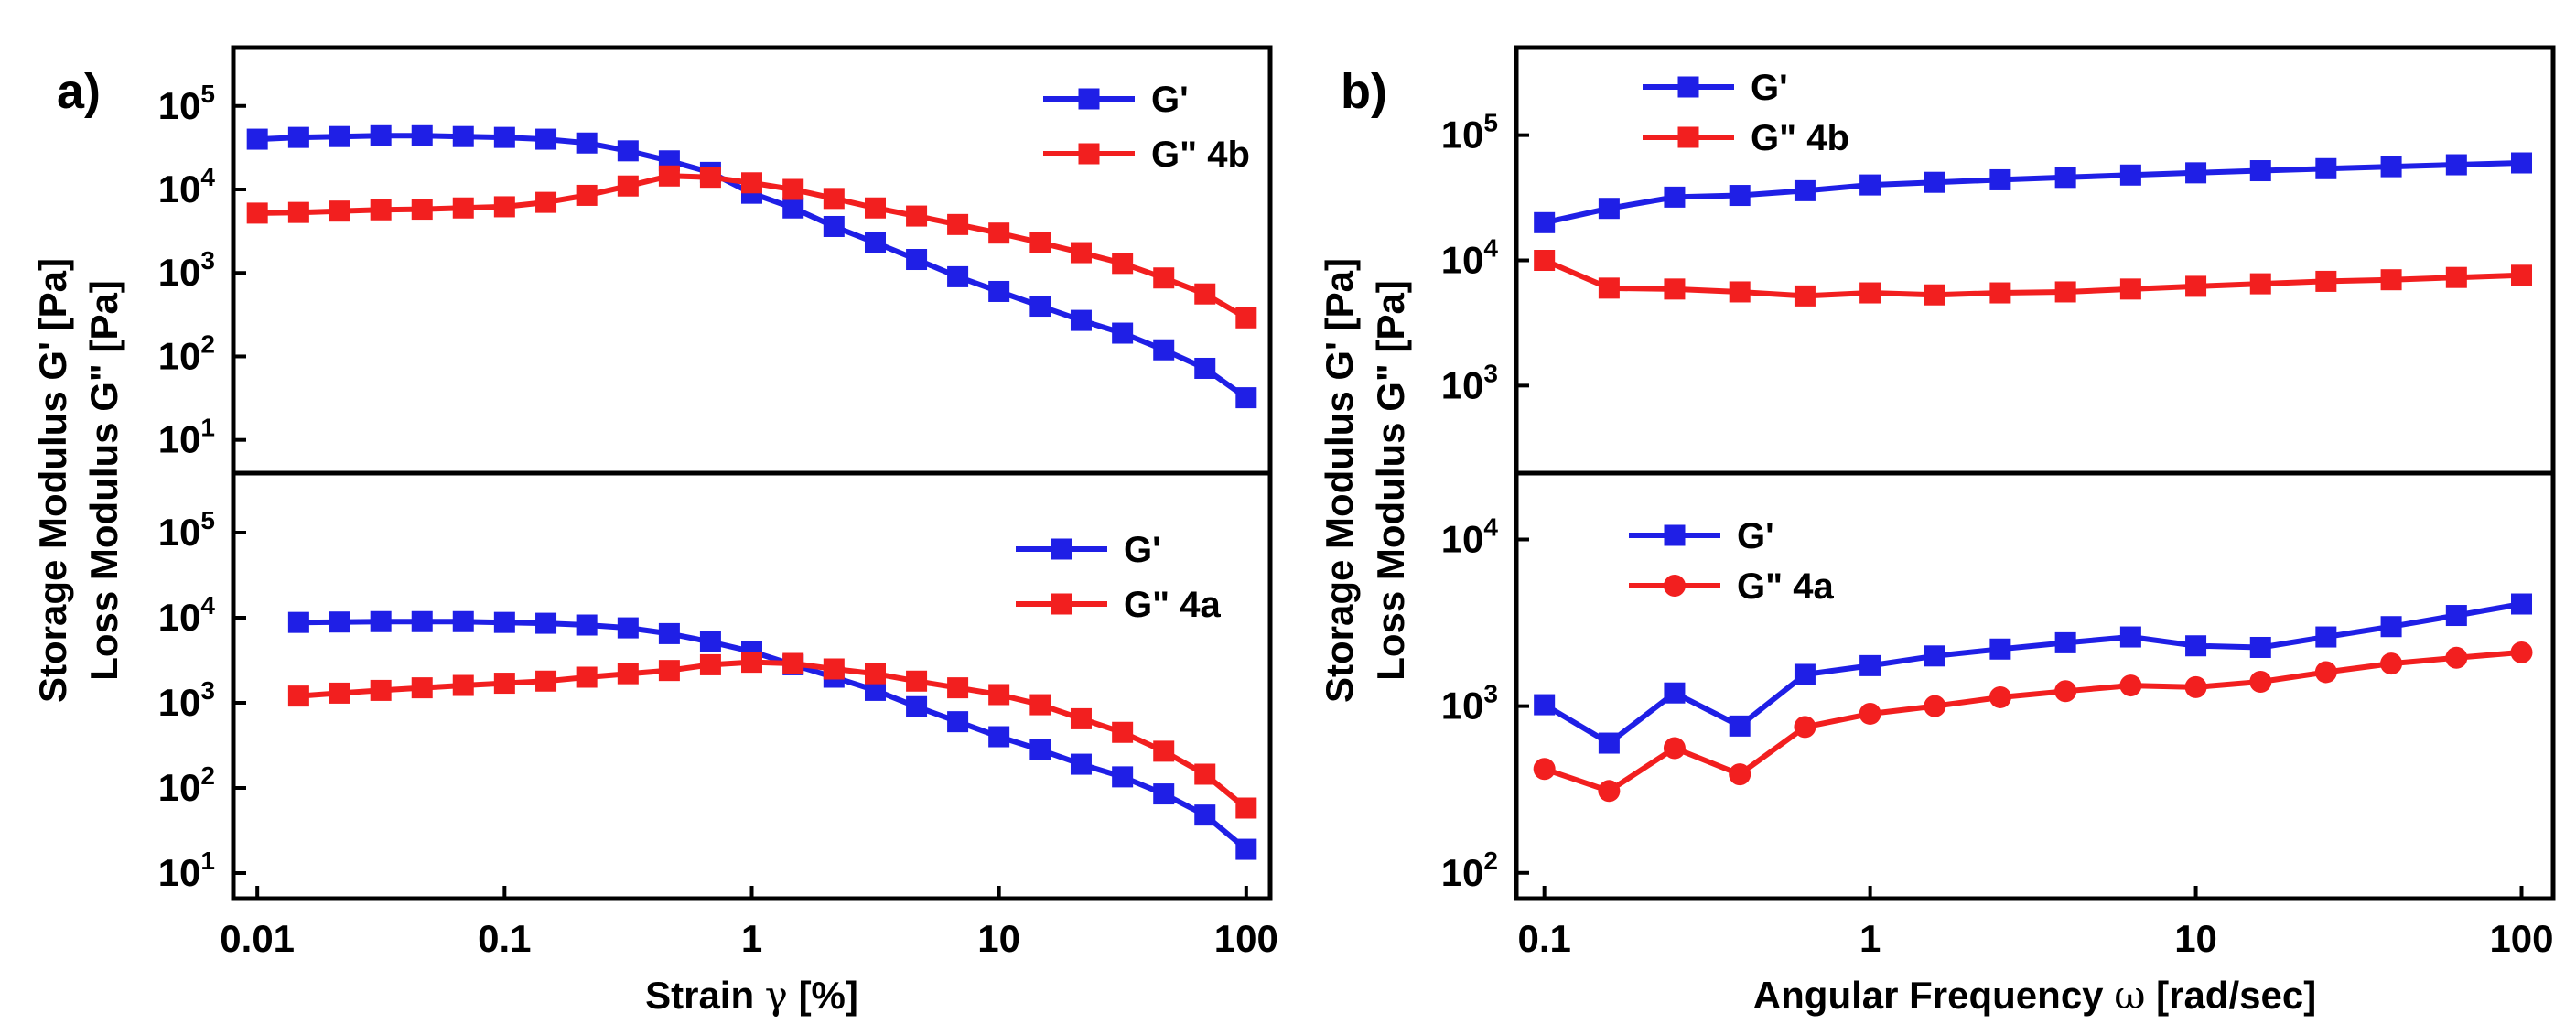 Image resolution: width=2576 pixels, height=1035 pixels. Describe the element at coordinates (186, 700) in the screenshot. I see `ytick-label-a_bottom-2: 10³` at that location.